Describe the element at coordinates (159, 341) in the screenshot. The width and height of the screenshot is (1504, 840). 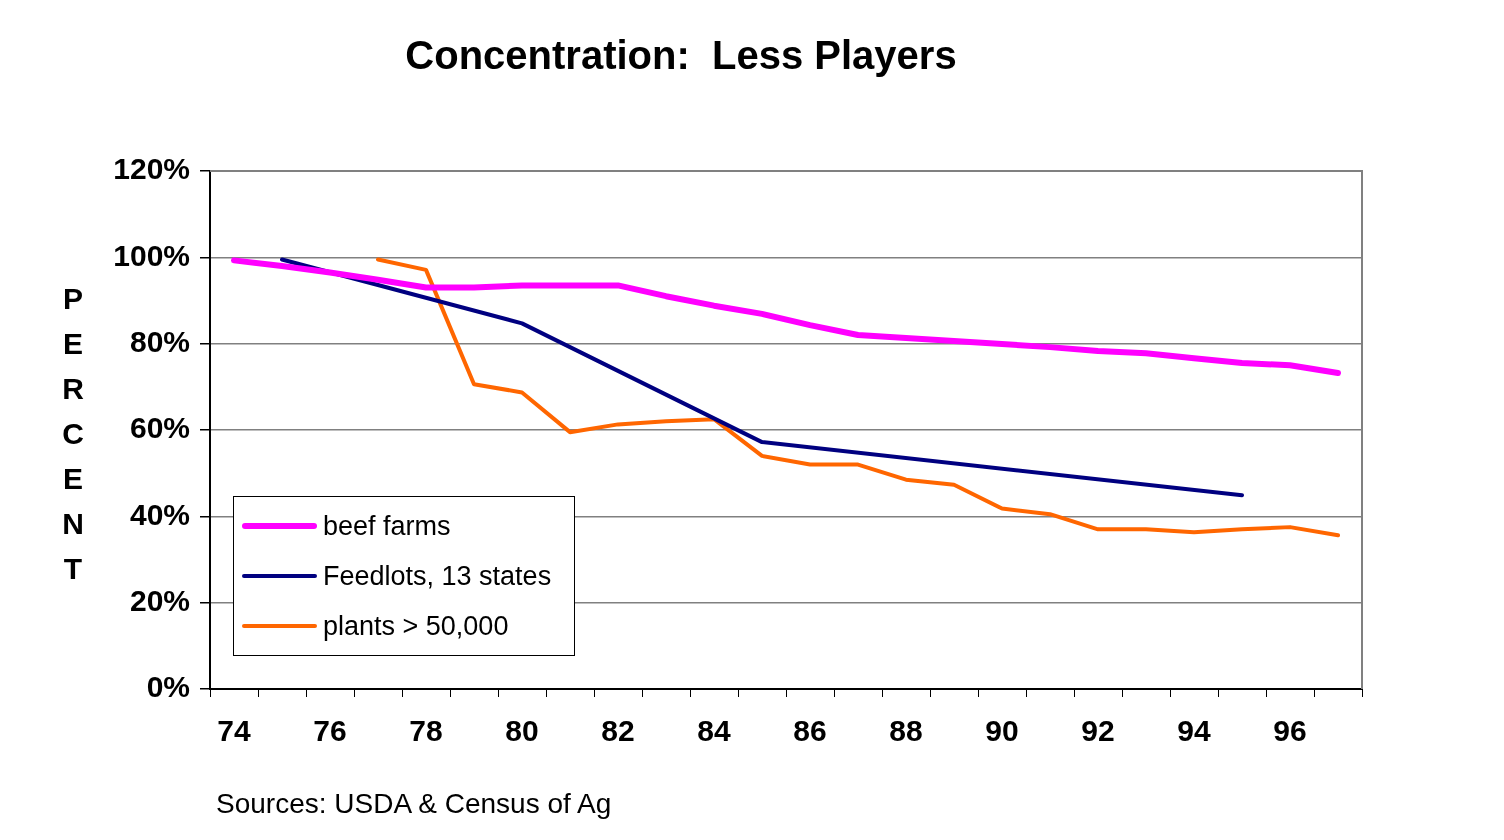
I see `y-tick-label: 80%` at that location.